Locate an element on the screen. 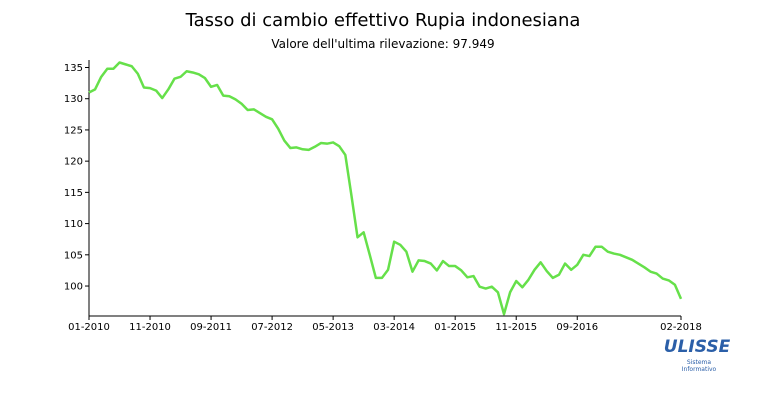 The width and height of the screenshot is (765, 417). x-tick-label: 03-2014 is located at coordinates (394, 327).